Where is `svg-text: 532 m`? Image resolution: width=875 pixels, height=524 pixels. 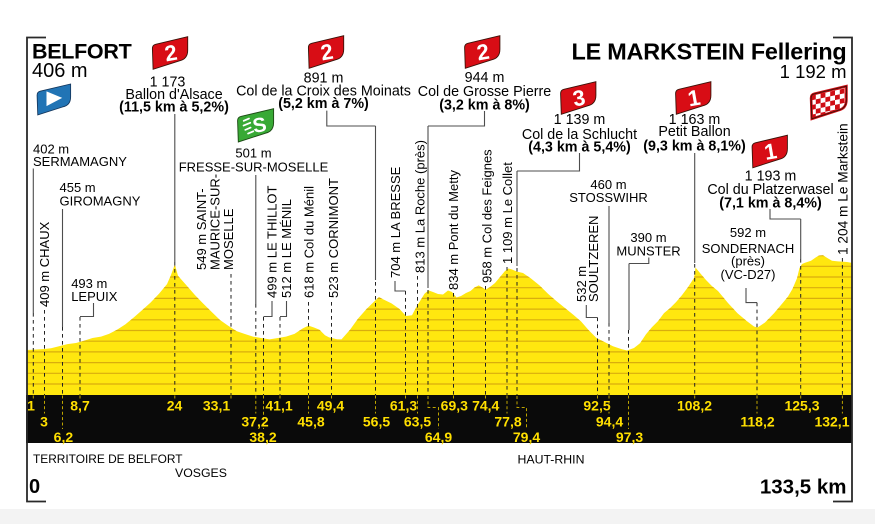 svg-text: 532 m is located at coordinates (581, 284).